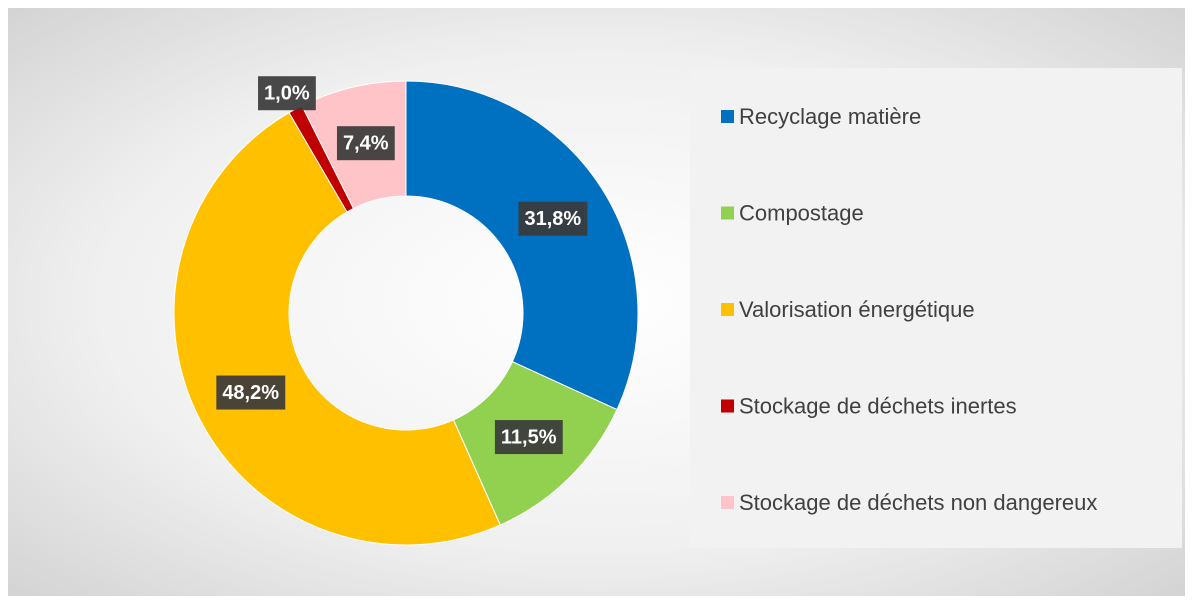  I want to click on legend-text: Stockage de déchets inertes, so click(878, 405).